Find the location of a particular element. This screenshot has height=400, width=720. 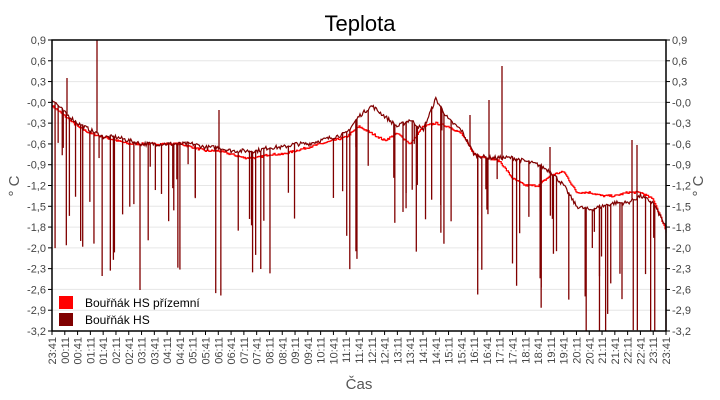

x-axis-label: Čas is located at coordinates (359, 384).